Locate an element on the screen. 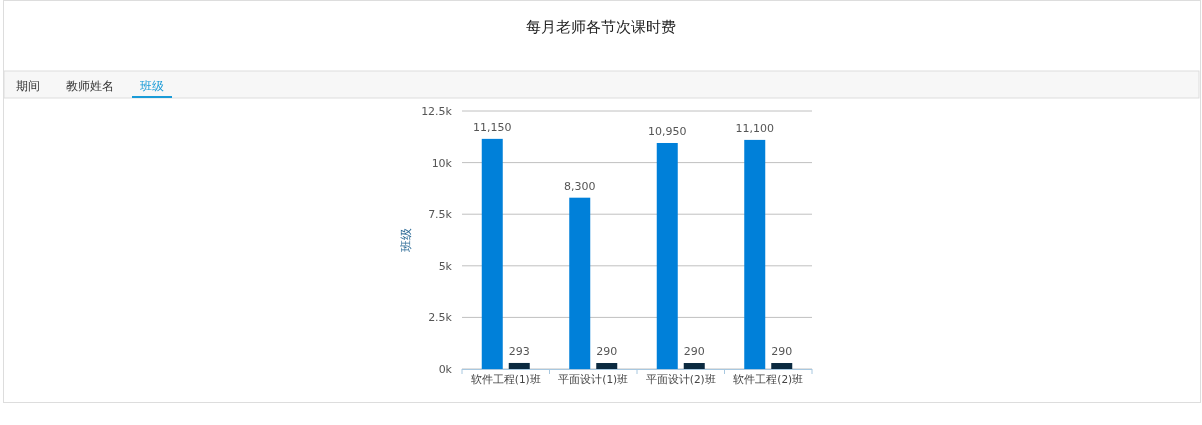 The height and width of the screenshot is (425, 1202). x-tick-label: 软件工程(1)班 is located at coordinates (505, 379).